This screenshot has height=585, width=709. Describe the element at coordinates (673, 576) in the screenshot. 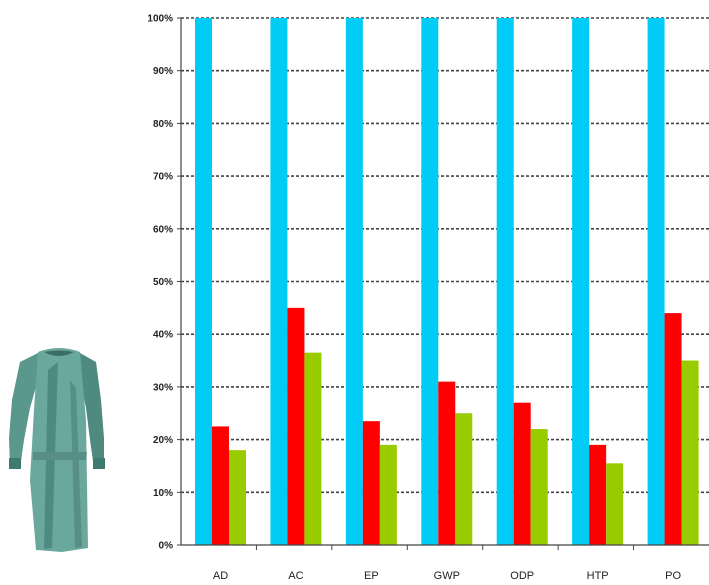

I see `x-tick-label-po: PO` at that location.